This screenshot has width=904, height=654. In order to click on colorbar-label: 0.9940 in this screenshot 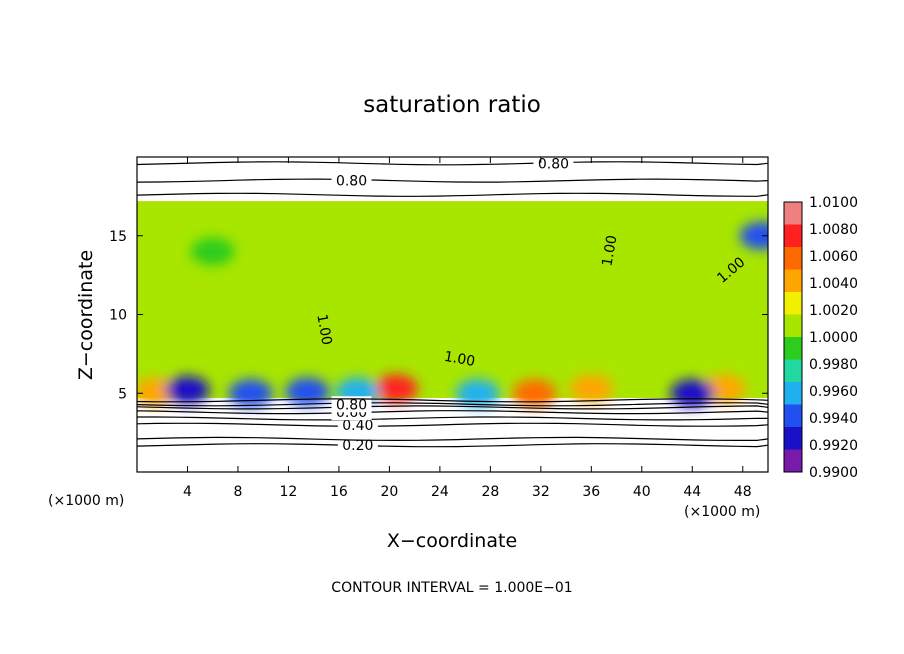, I will do `click(833, 419)`.